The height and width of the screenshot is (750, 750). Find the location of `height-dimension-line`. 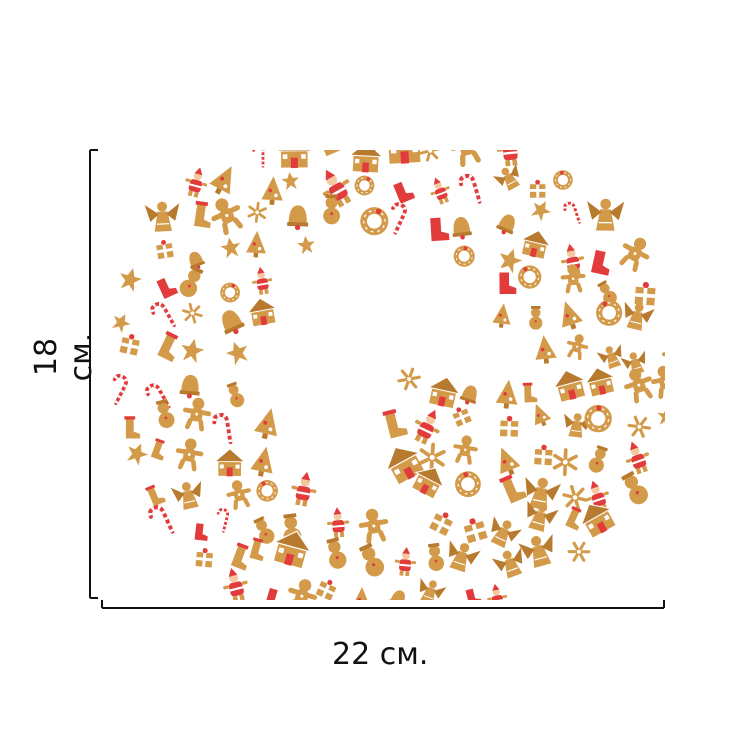

height-dimension-line is located at coordinates (93, 374).